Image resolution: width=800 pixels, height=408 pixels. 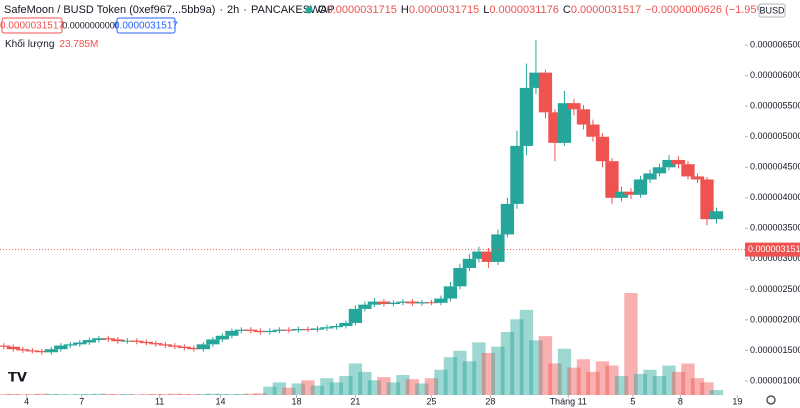 I want to click on x-tick-label: 11, so click(x=159, y=401).